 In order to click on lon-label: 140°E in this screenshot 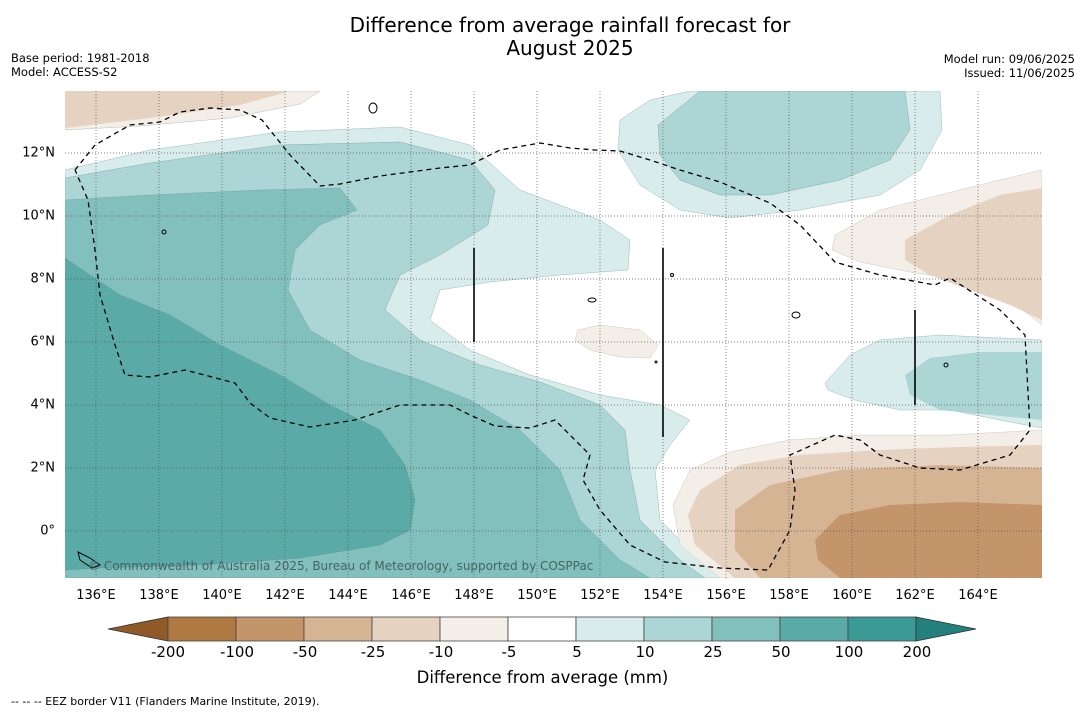, I will do `click(222, 595)`.